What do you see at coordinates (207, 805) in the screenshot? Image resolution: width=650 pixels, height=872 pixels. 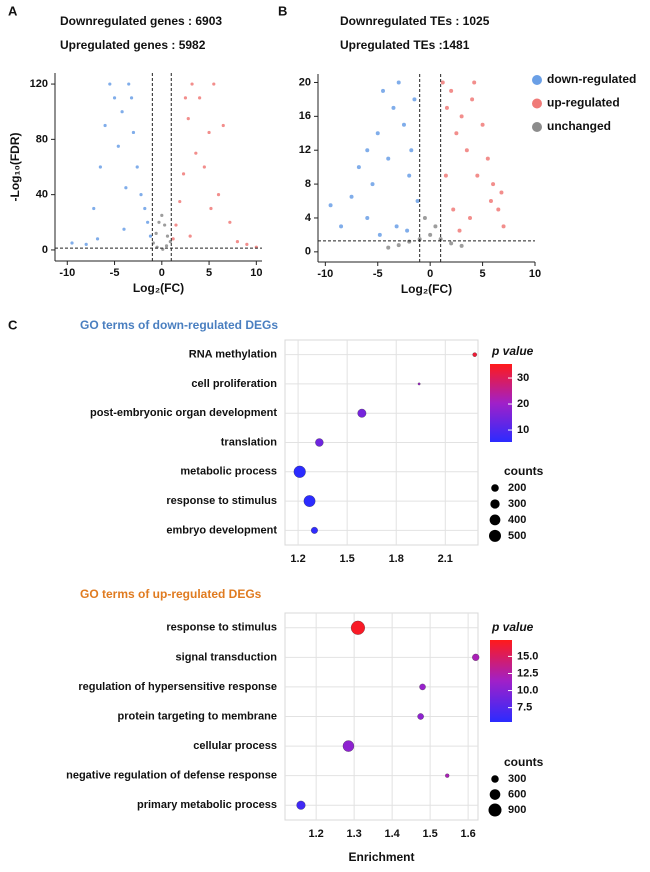 I see `category-label: primary metabolic process` at bounding box center [207, 805].